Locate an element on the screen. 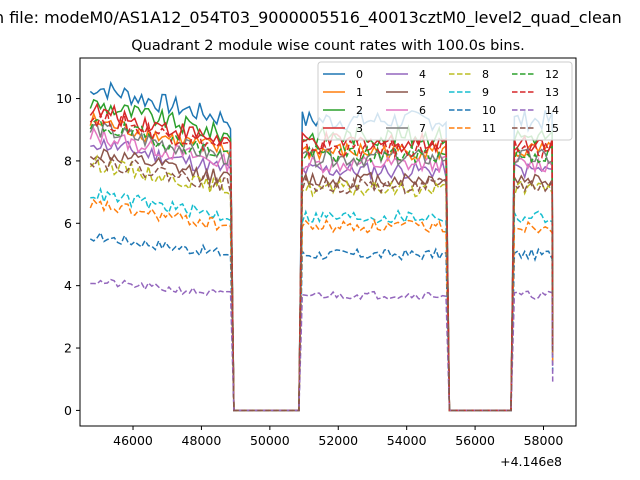 The height and width of the screenshot is (480, 640). legend-label-9: 9 is located at coordinates (485, 92).